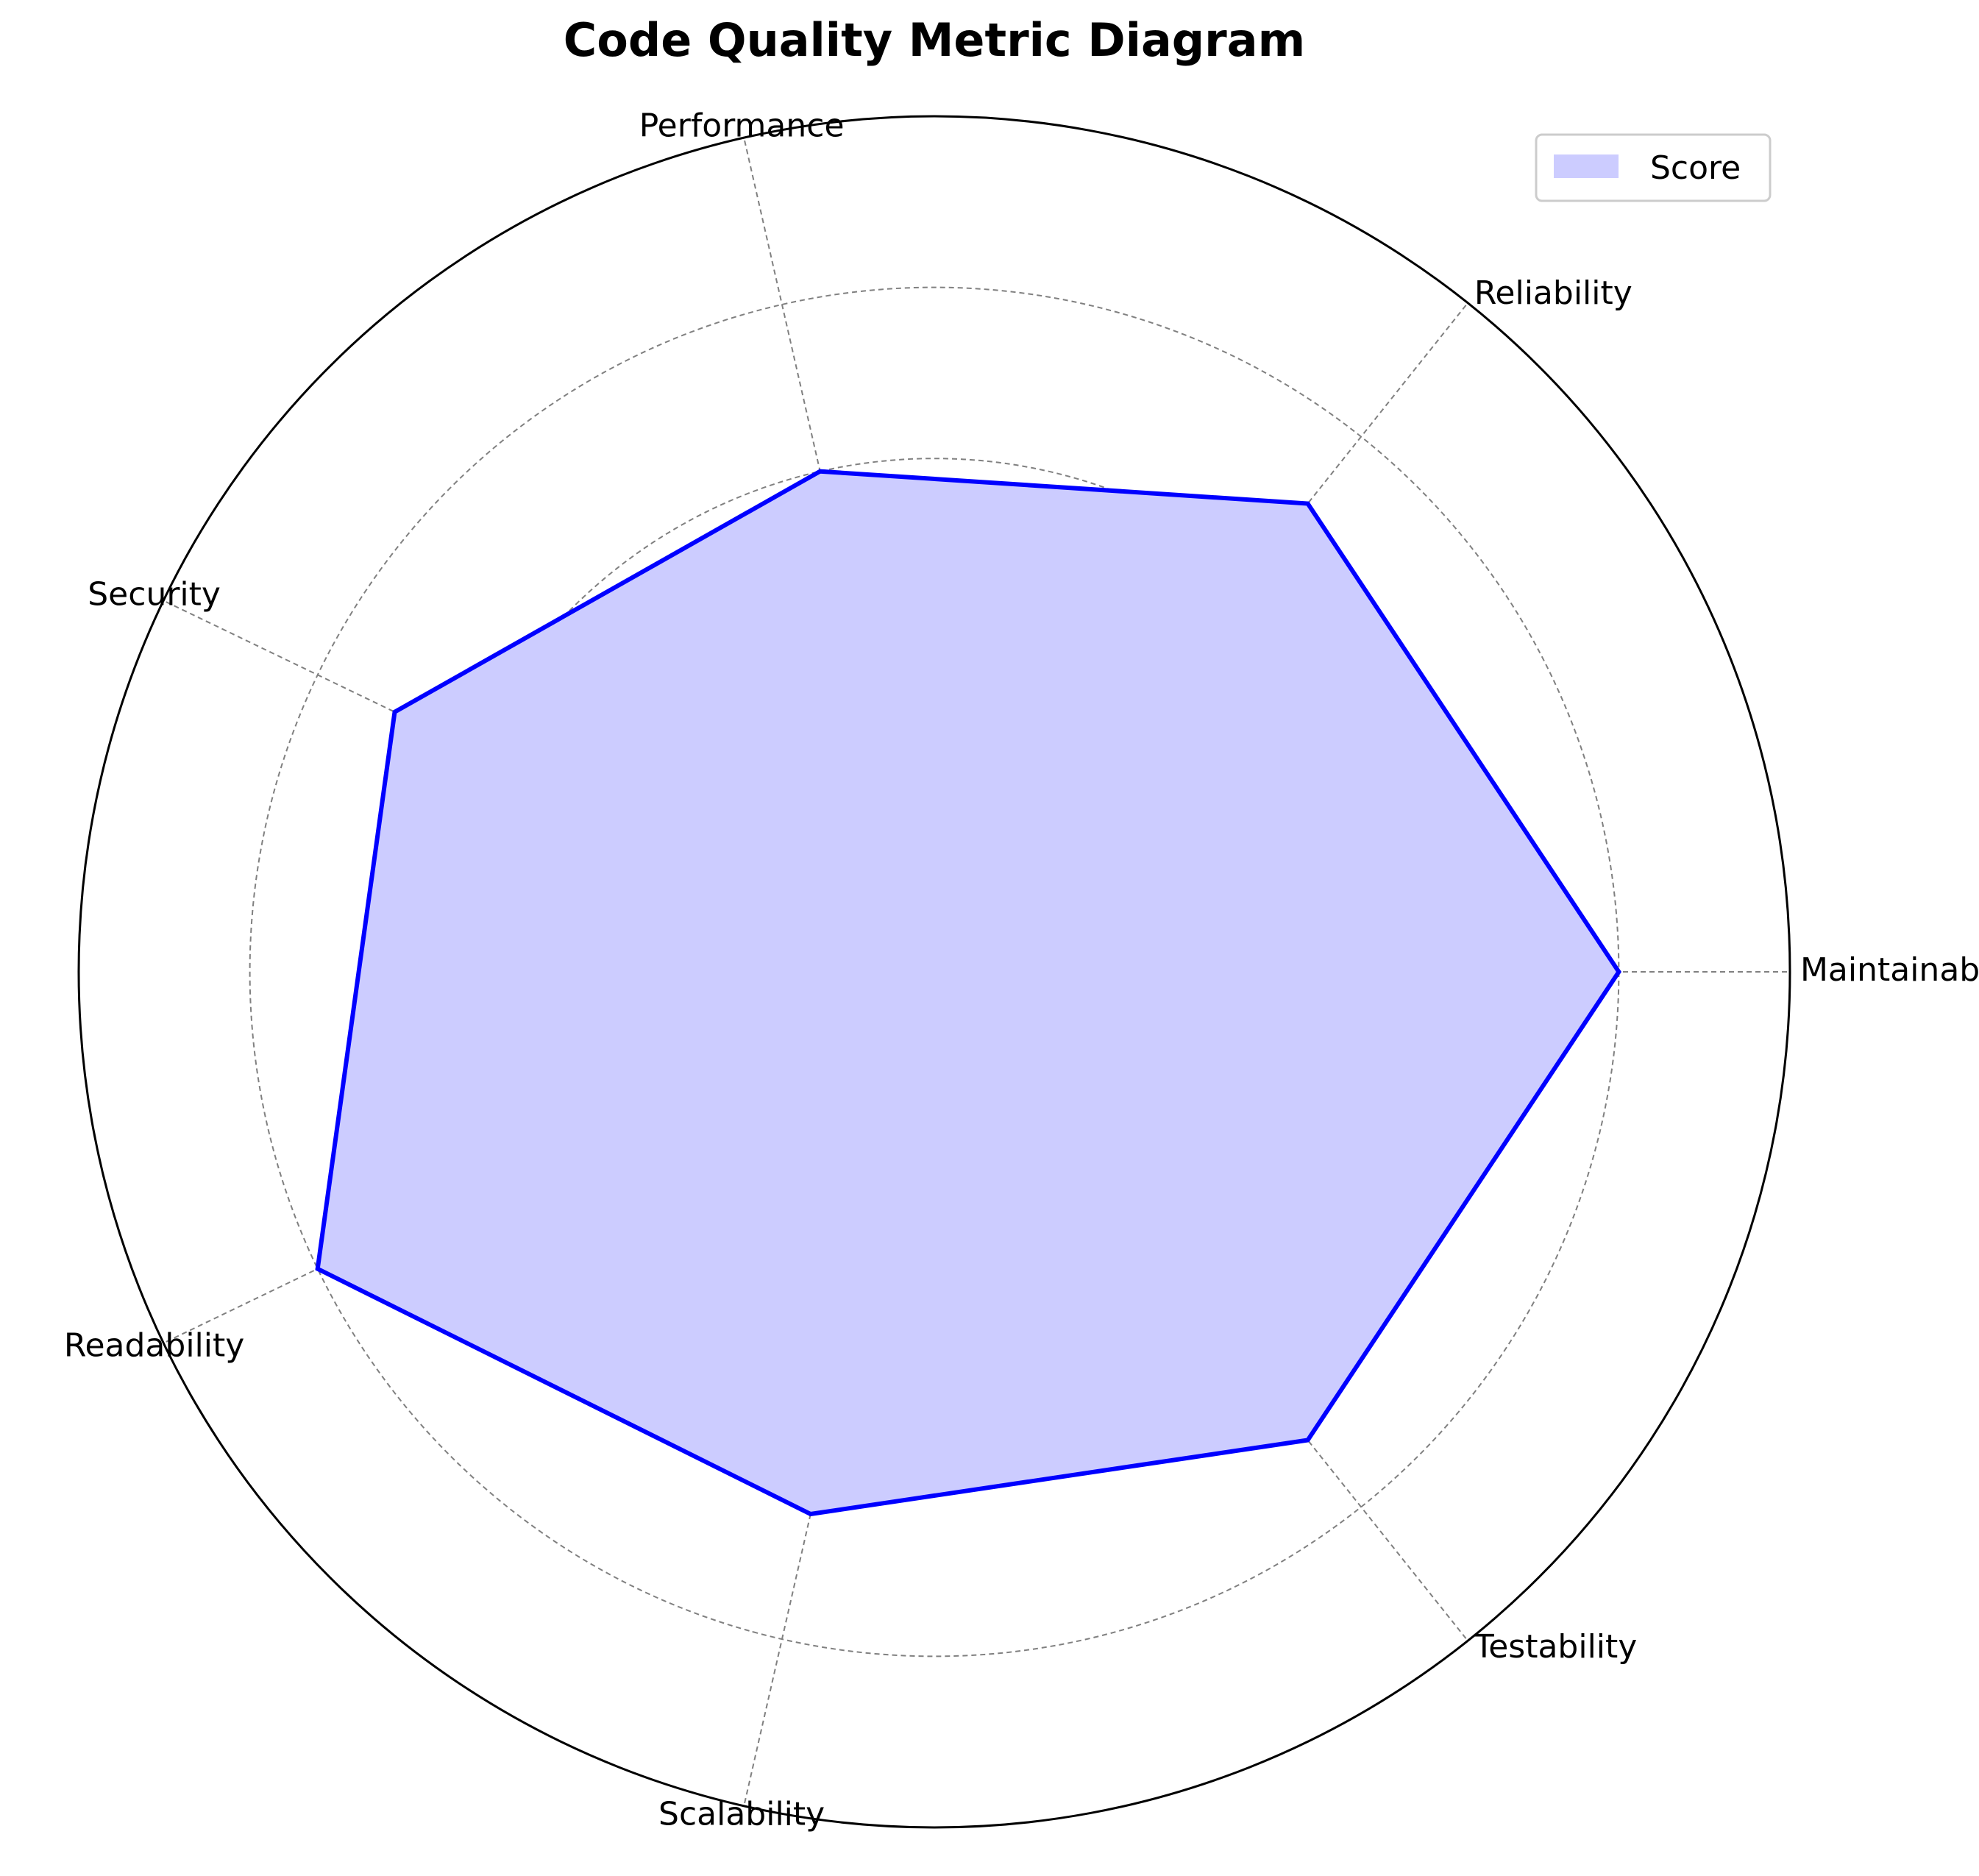  What do you see at coordinates (810, 1513) in the screenshot?
I see `data-point-scalability` at bounding box center [810, 1513].